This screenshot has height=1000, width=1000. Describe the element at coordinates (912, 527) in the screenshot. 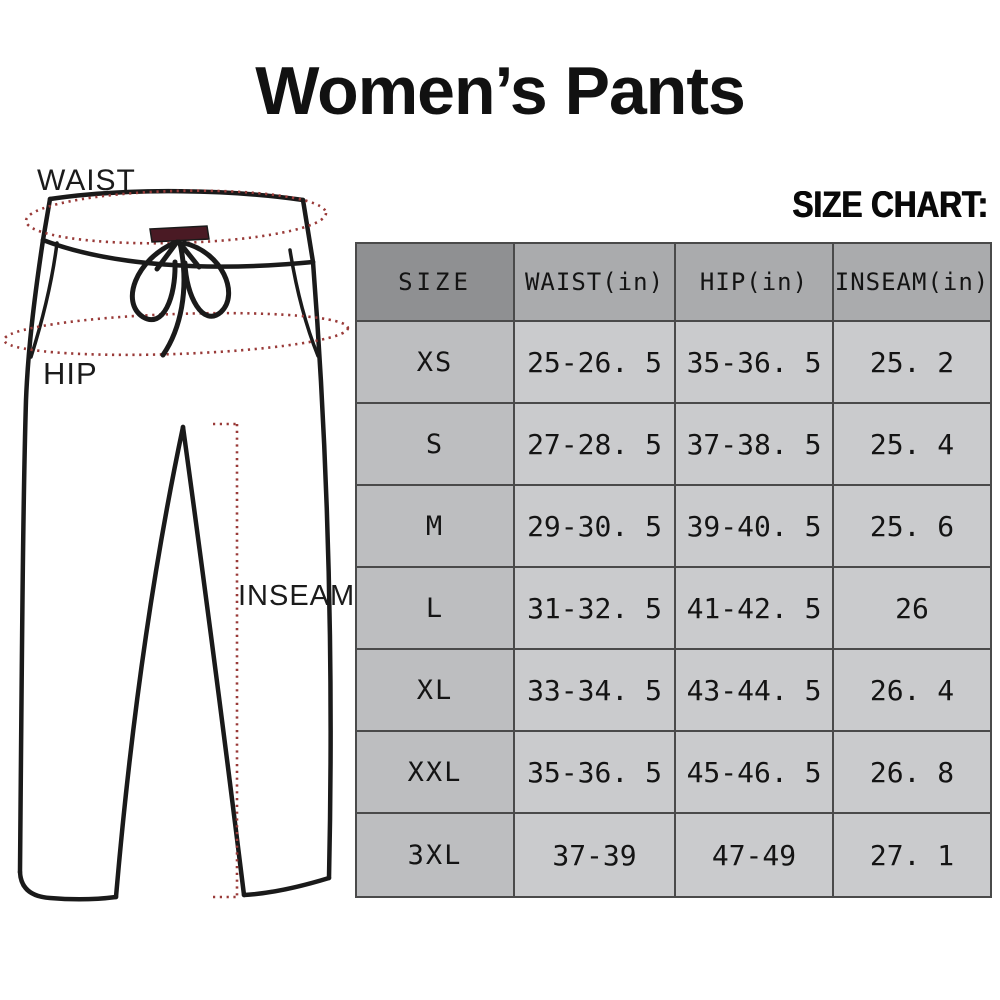

I see `value-cell: 25. 6` at that location.